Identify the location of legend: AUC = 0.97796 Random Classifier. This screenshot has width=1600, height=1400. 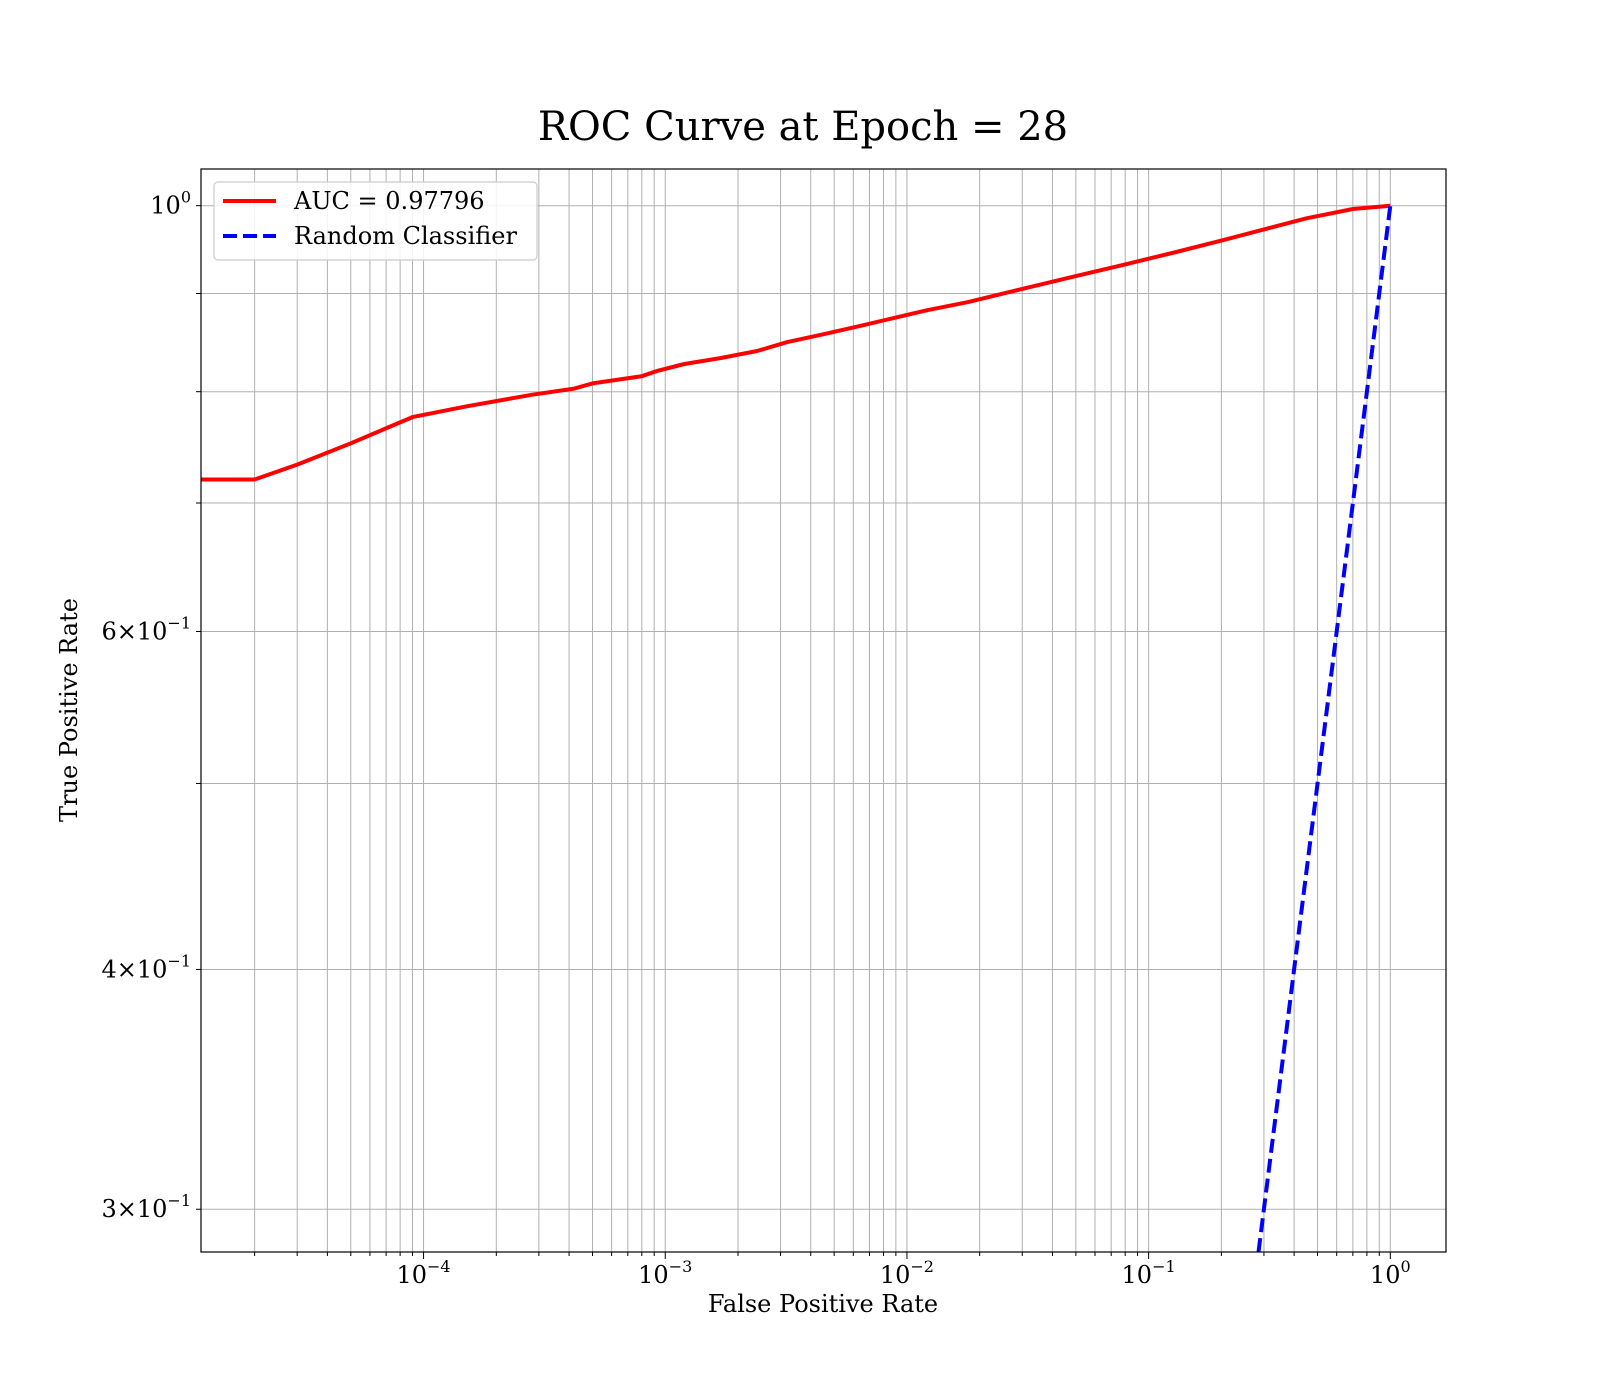
(375, 221).